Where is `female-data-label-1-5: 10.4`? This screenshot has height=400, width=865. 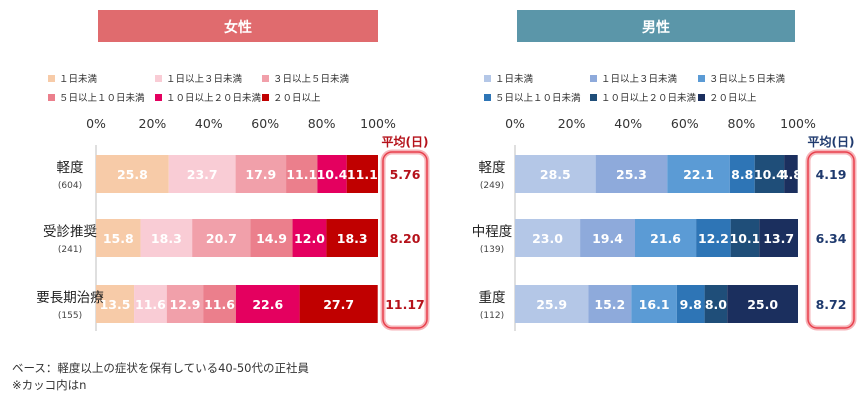 female-data-label-1-5: 10.4 is located at coordinates (332, 174).